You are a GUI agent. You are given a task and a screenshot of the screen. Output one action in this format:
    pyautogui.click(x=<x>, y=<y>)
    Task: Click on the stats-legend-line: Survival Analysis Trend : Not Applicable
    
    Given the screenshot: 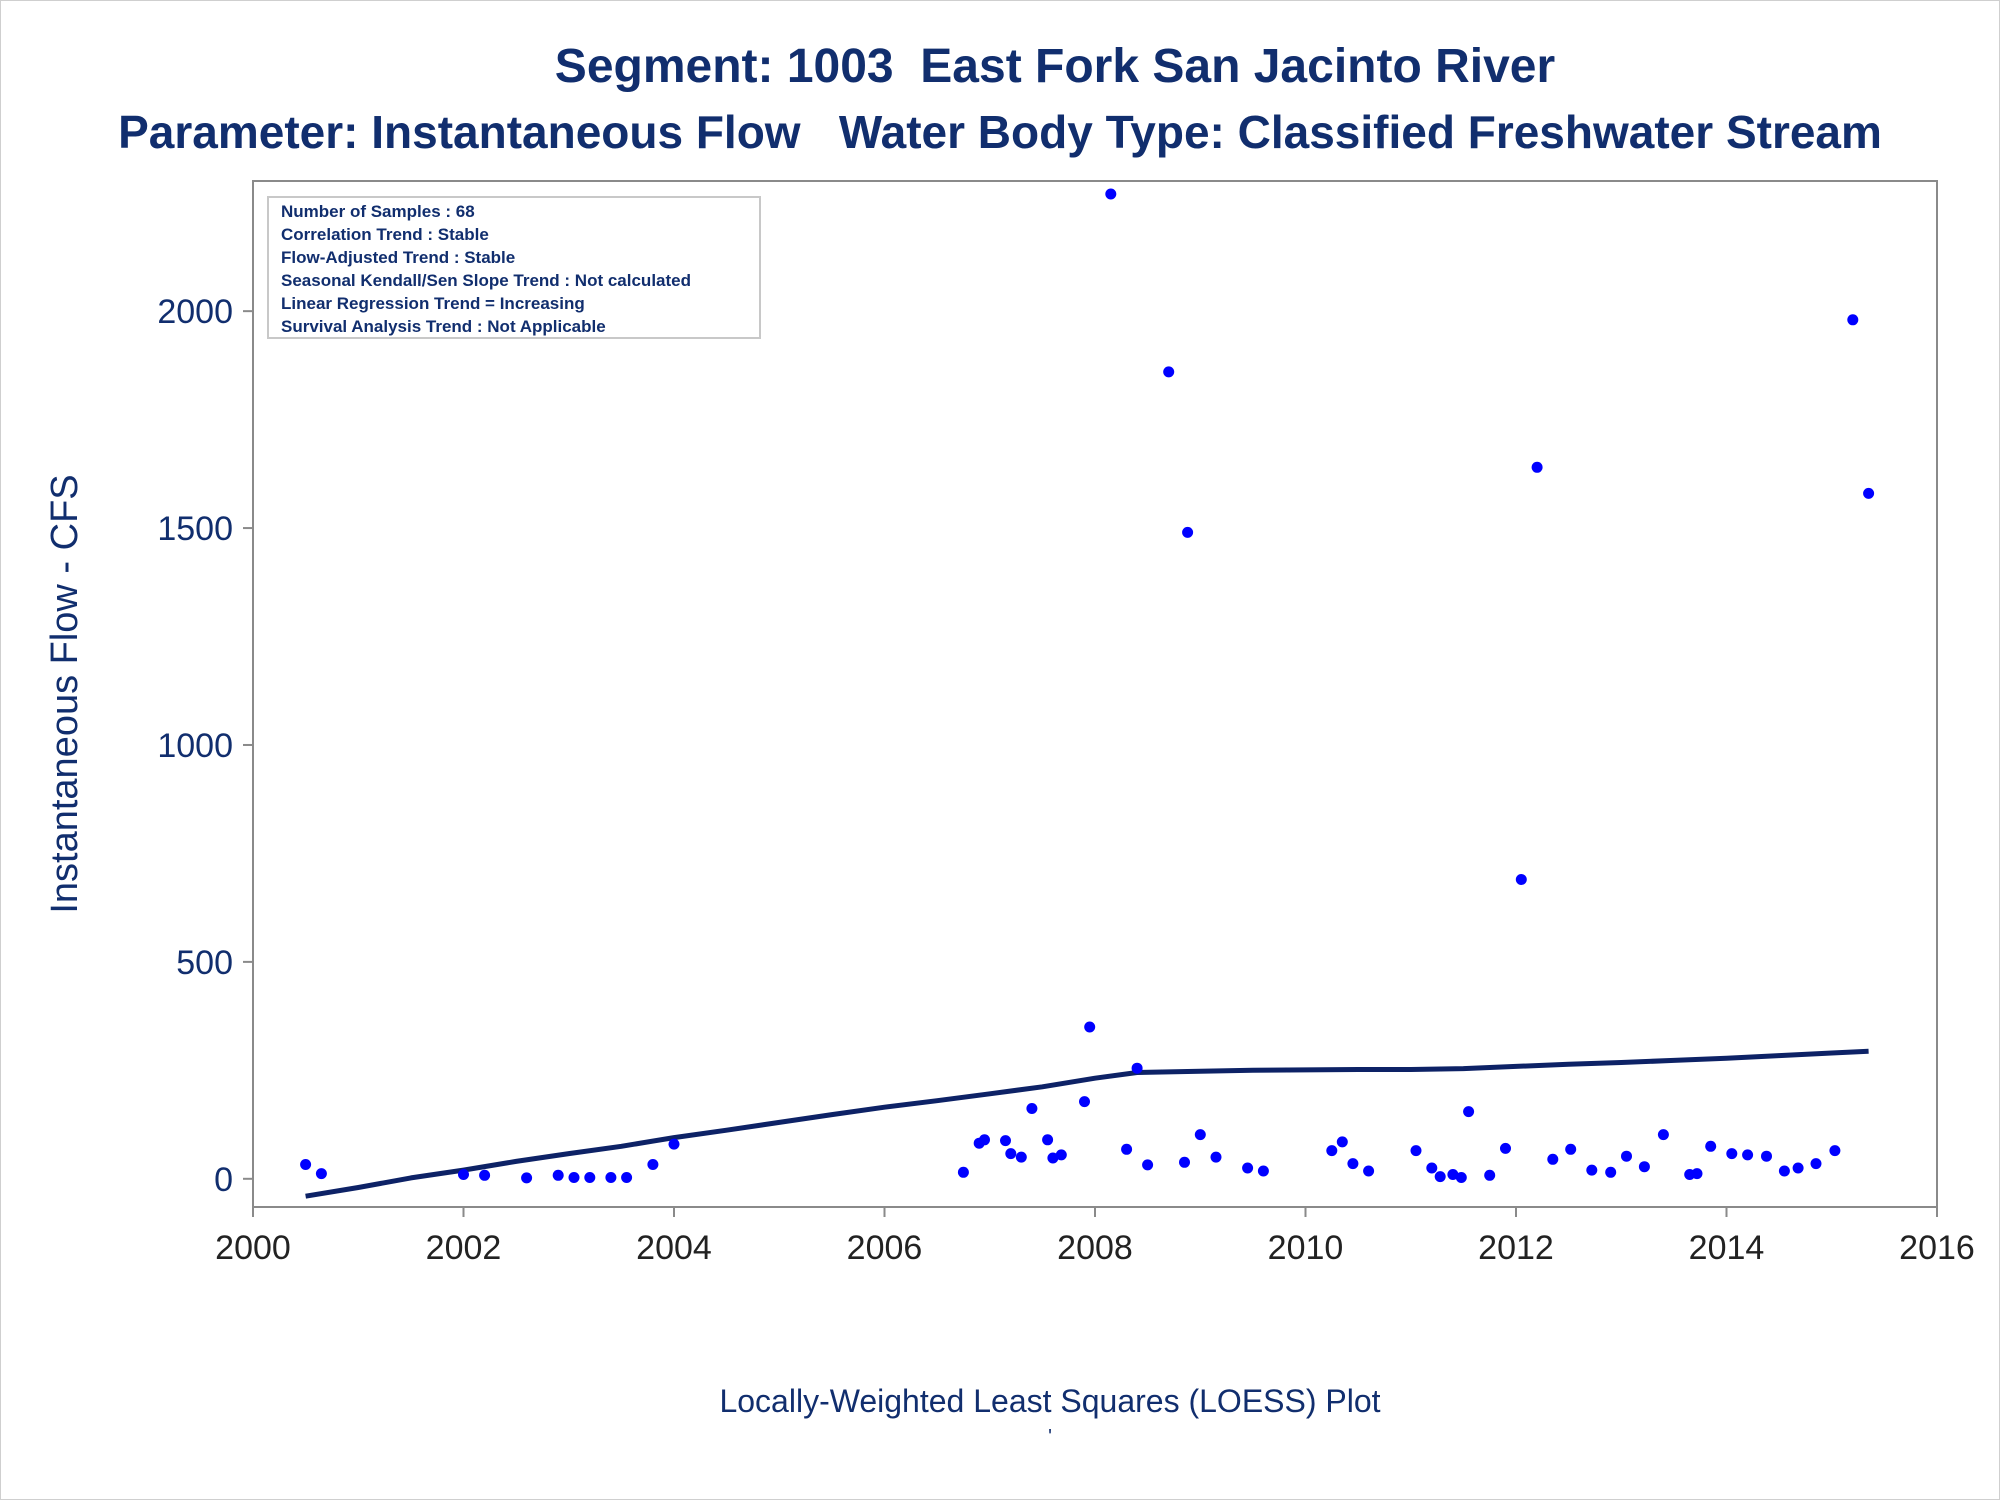 What is the action you would take?
    pyautogui.click(x=443, y=326)
    